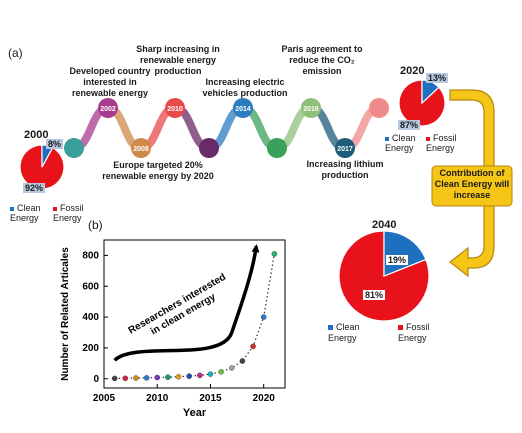 The width and height of the screenshot is (522, 433). I want to click on pie-chart-2040, so click(384, 276).